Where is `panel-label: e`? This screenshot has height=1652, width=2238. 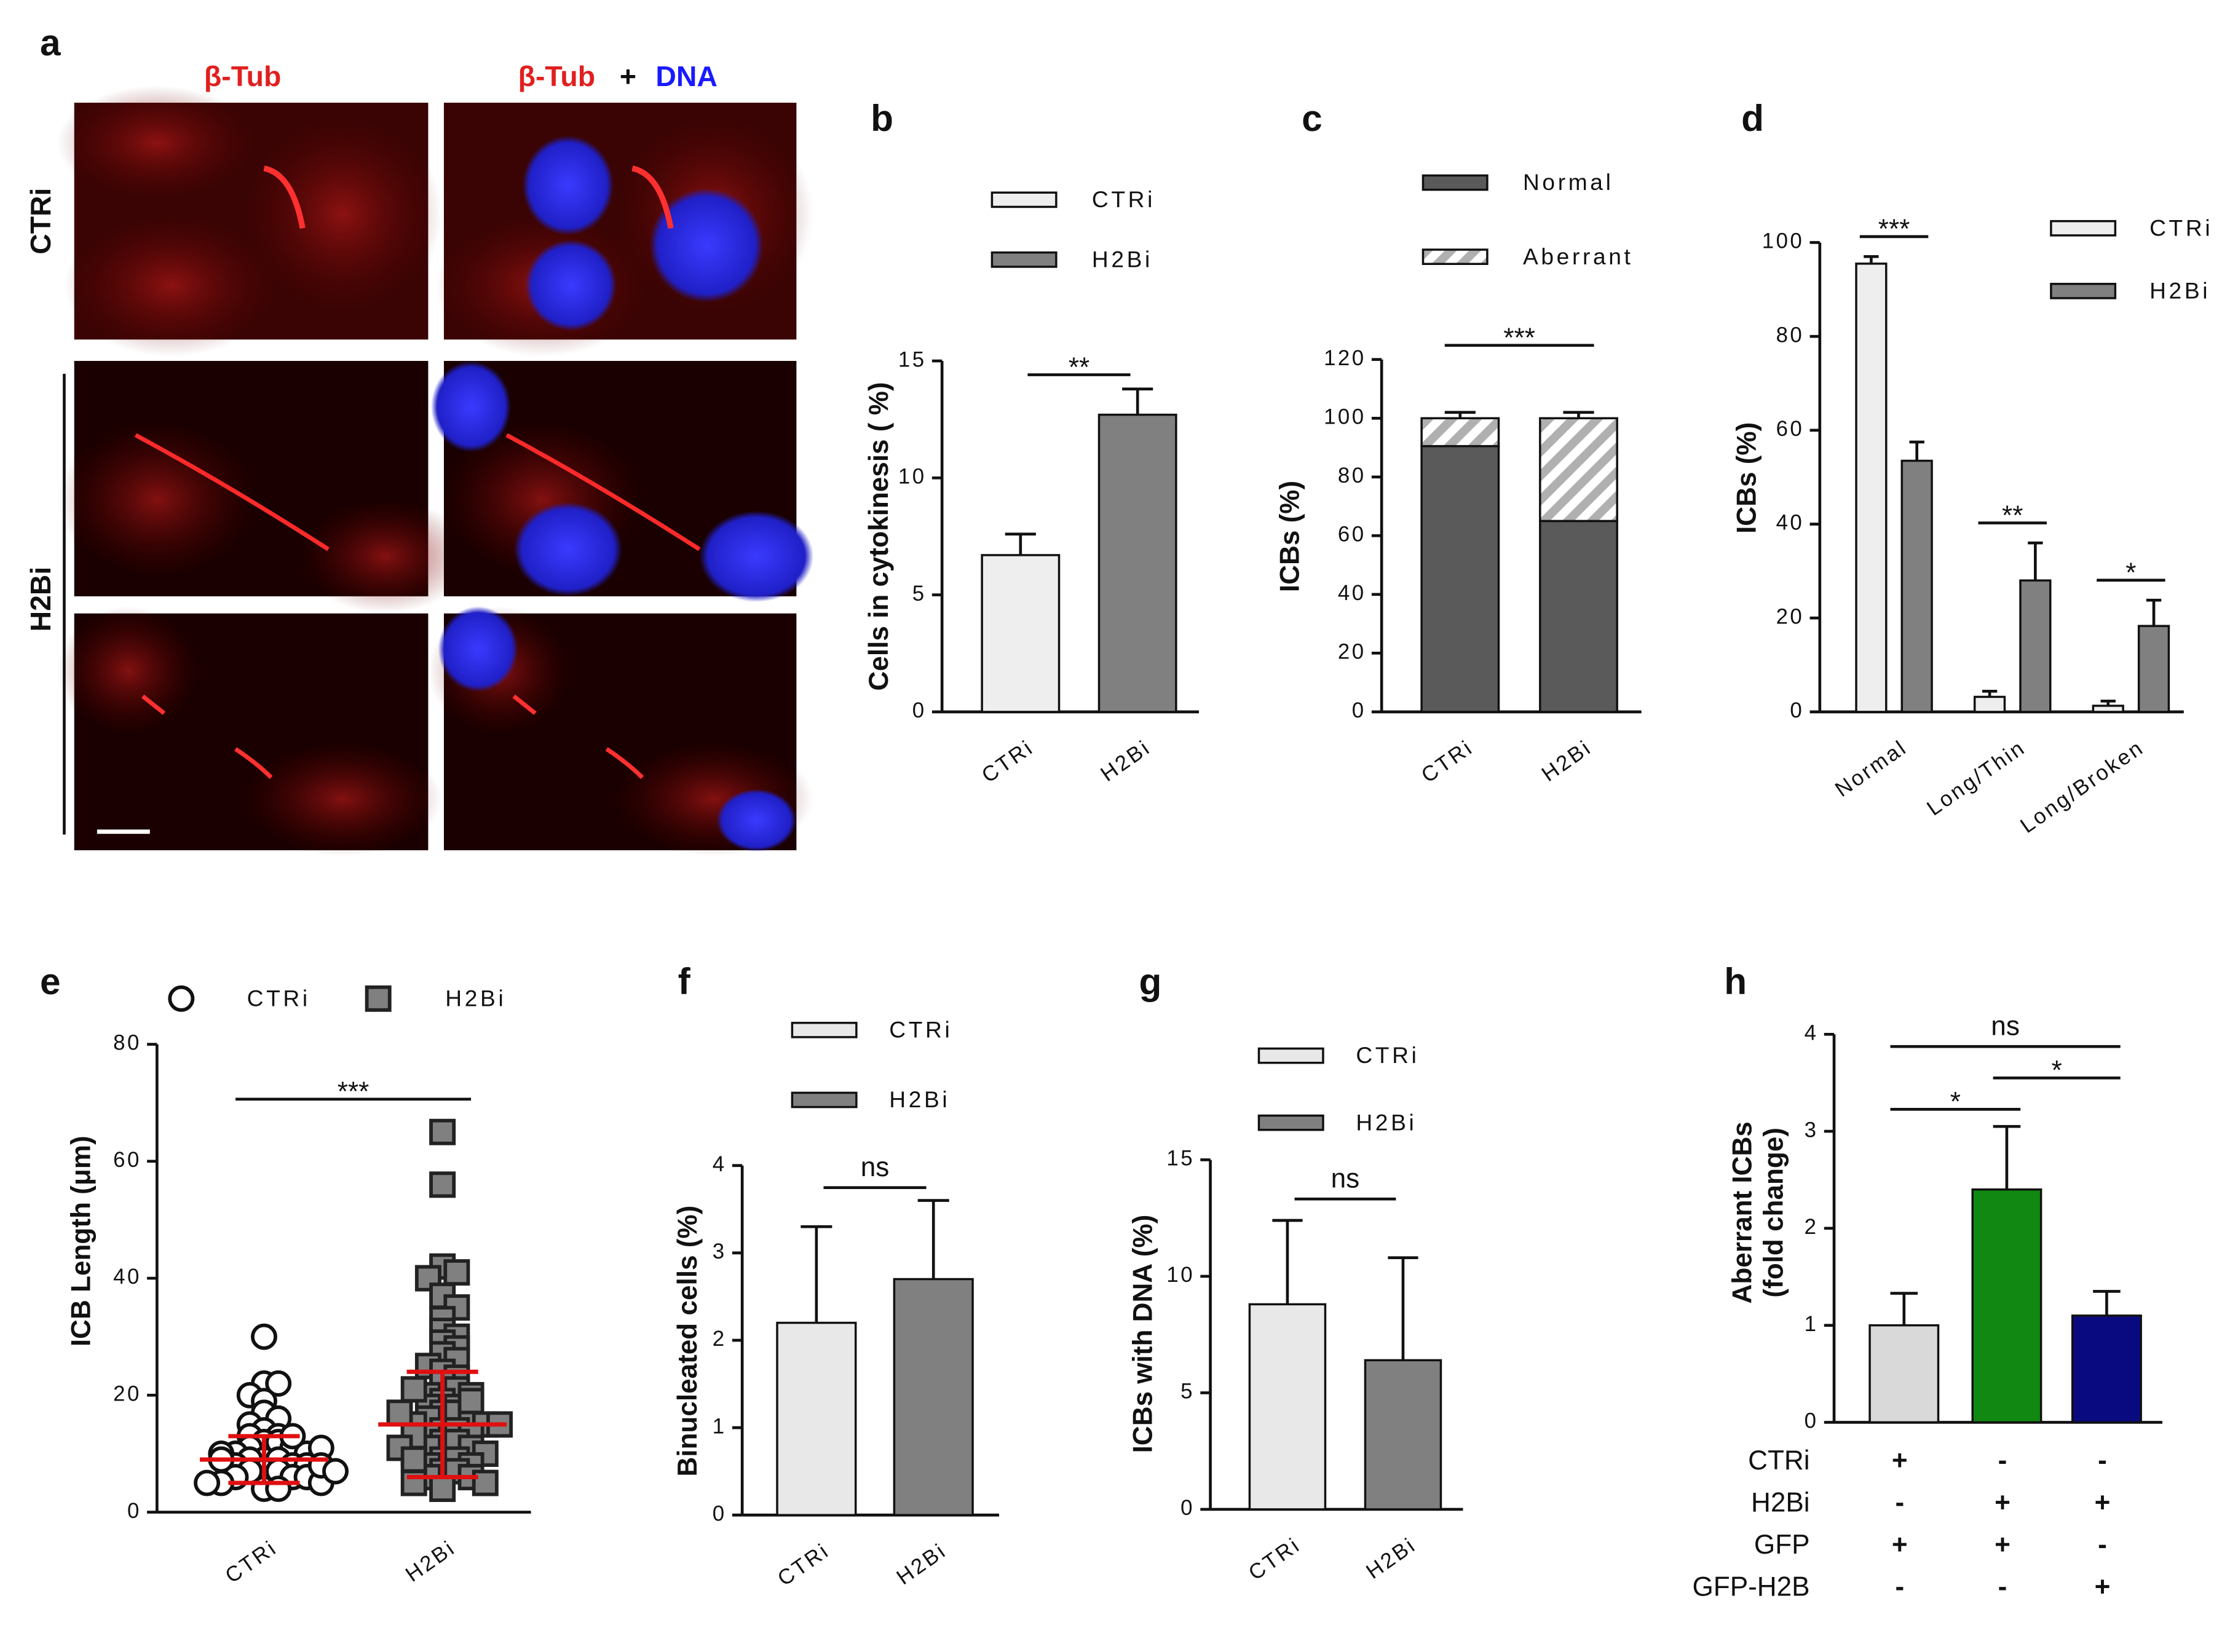 panel-label: e is located at coordinates (51, 981).